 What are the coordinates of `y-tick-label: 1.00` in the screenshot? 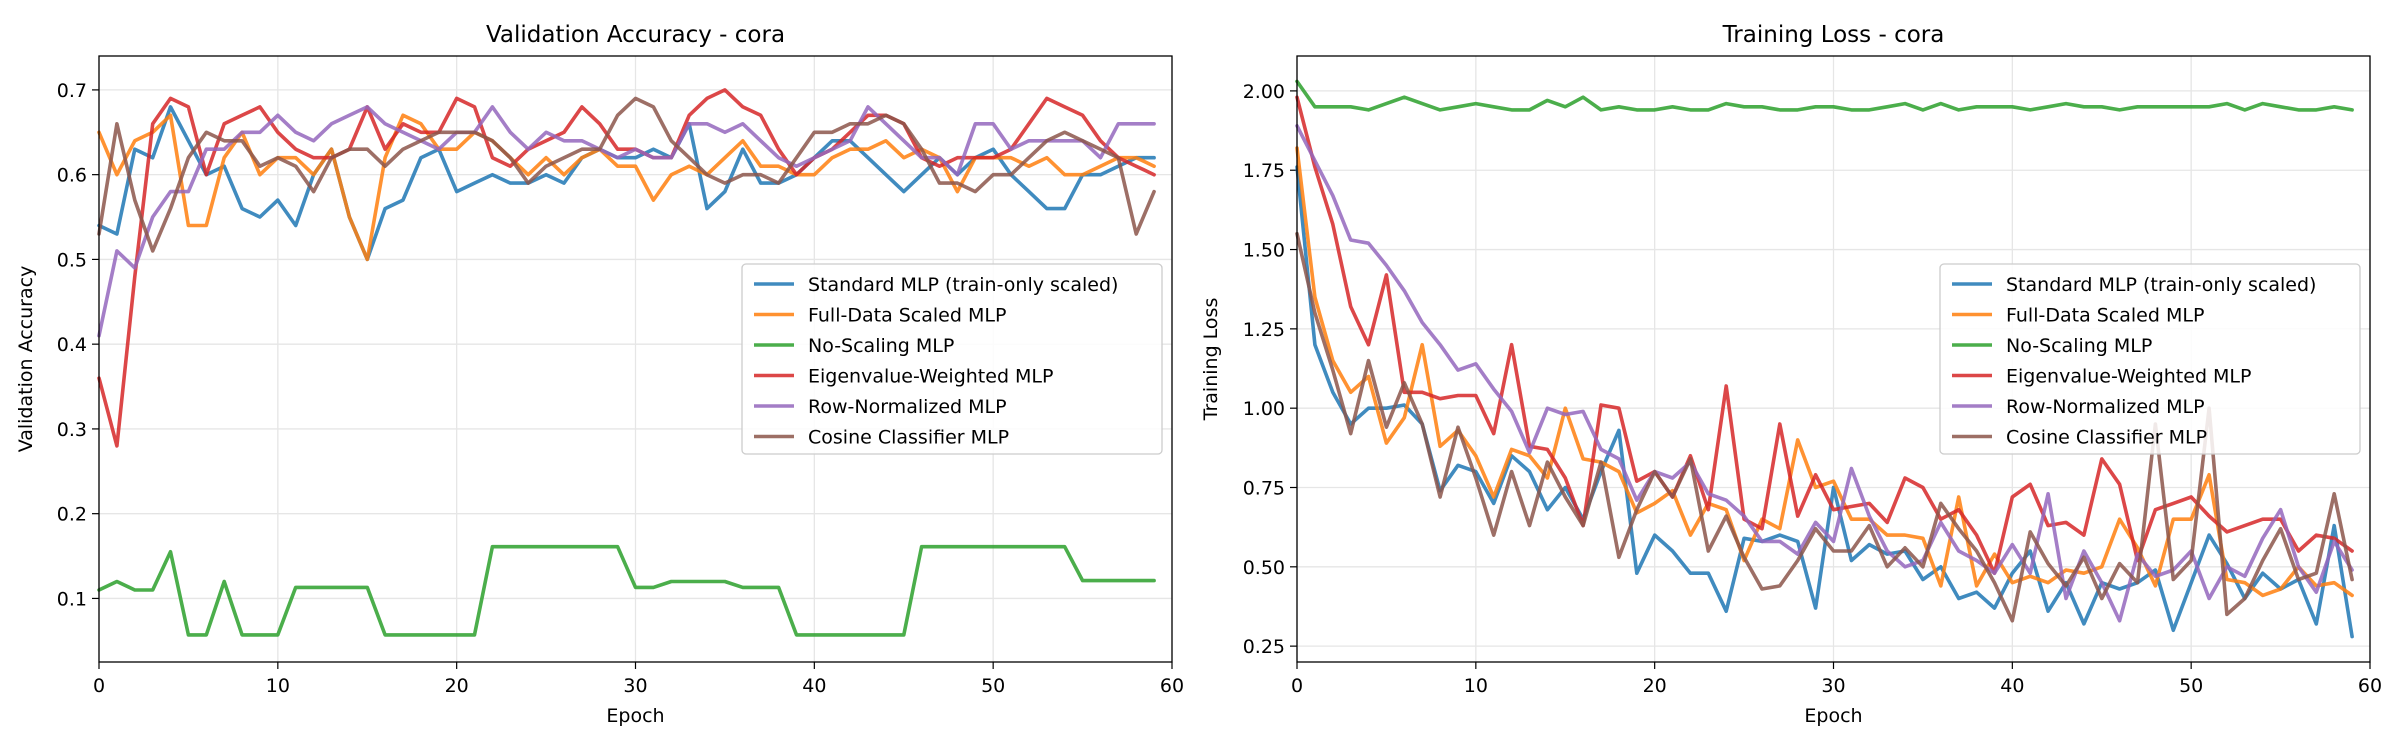 It's located at (1264, 409).